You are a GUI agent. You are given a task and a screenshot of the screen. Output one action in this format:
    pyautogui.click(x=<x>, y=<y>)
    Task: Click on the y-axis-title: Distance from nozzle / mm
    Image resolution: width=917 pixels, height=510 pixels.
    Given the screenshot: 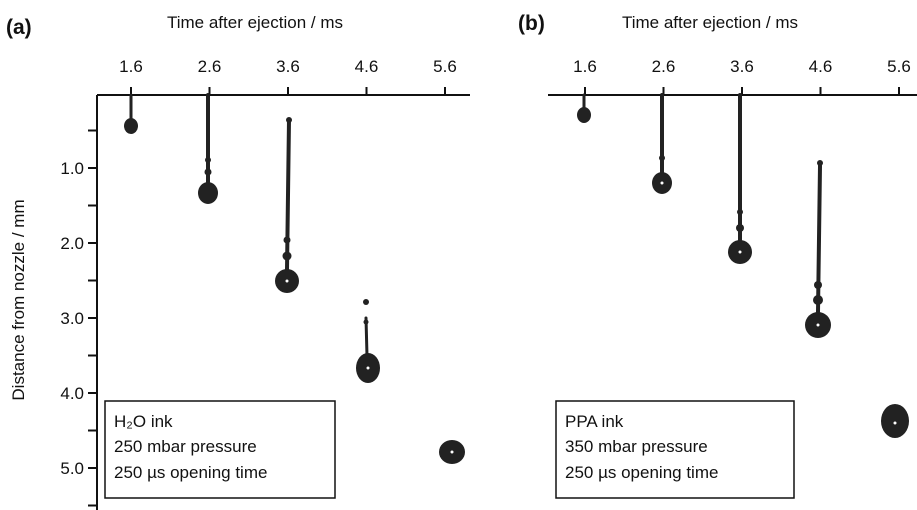 What is the action you would take?
    pyautogui.click(x=18, y=299)
    